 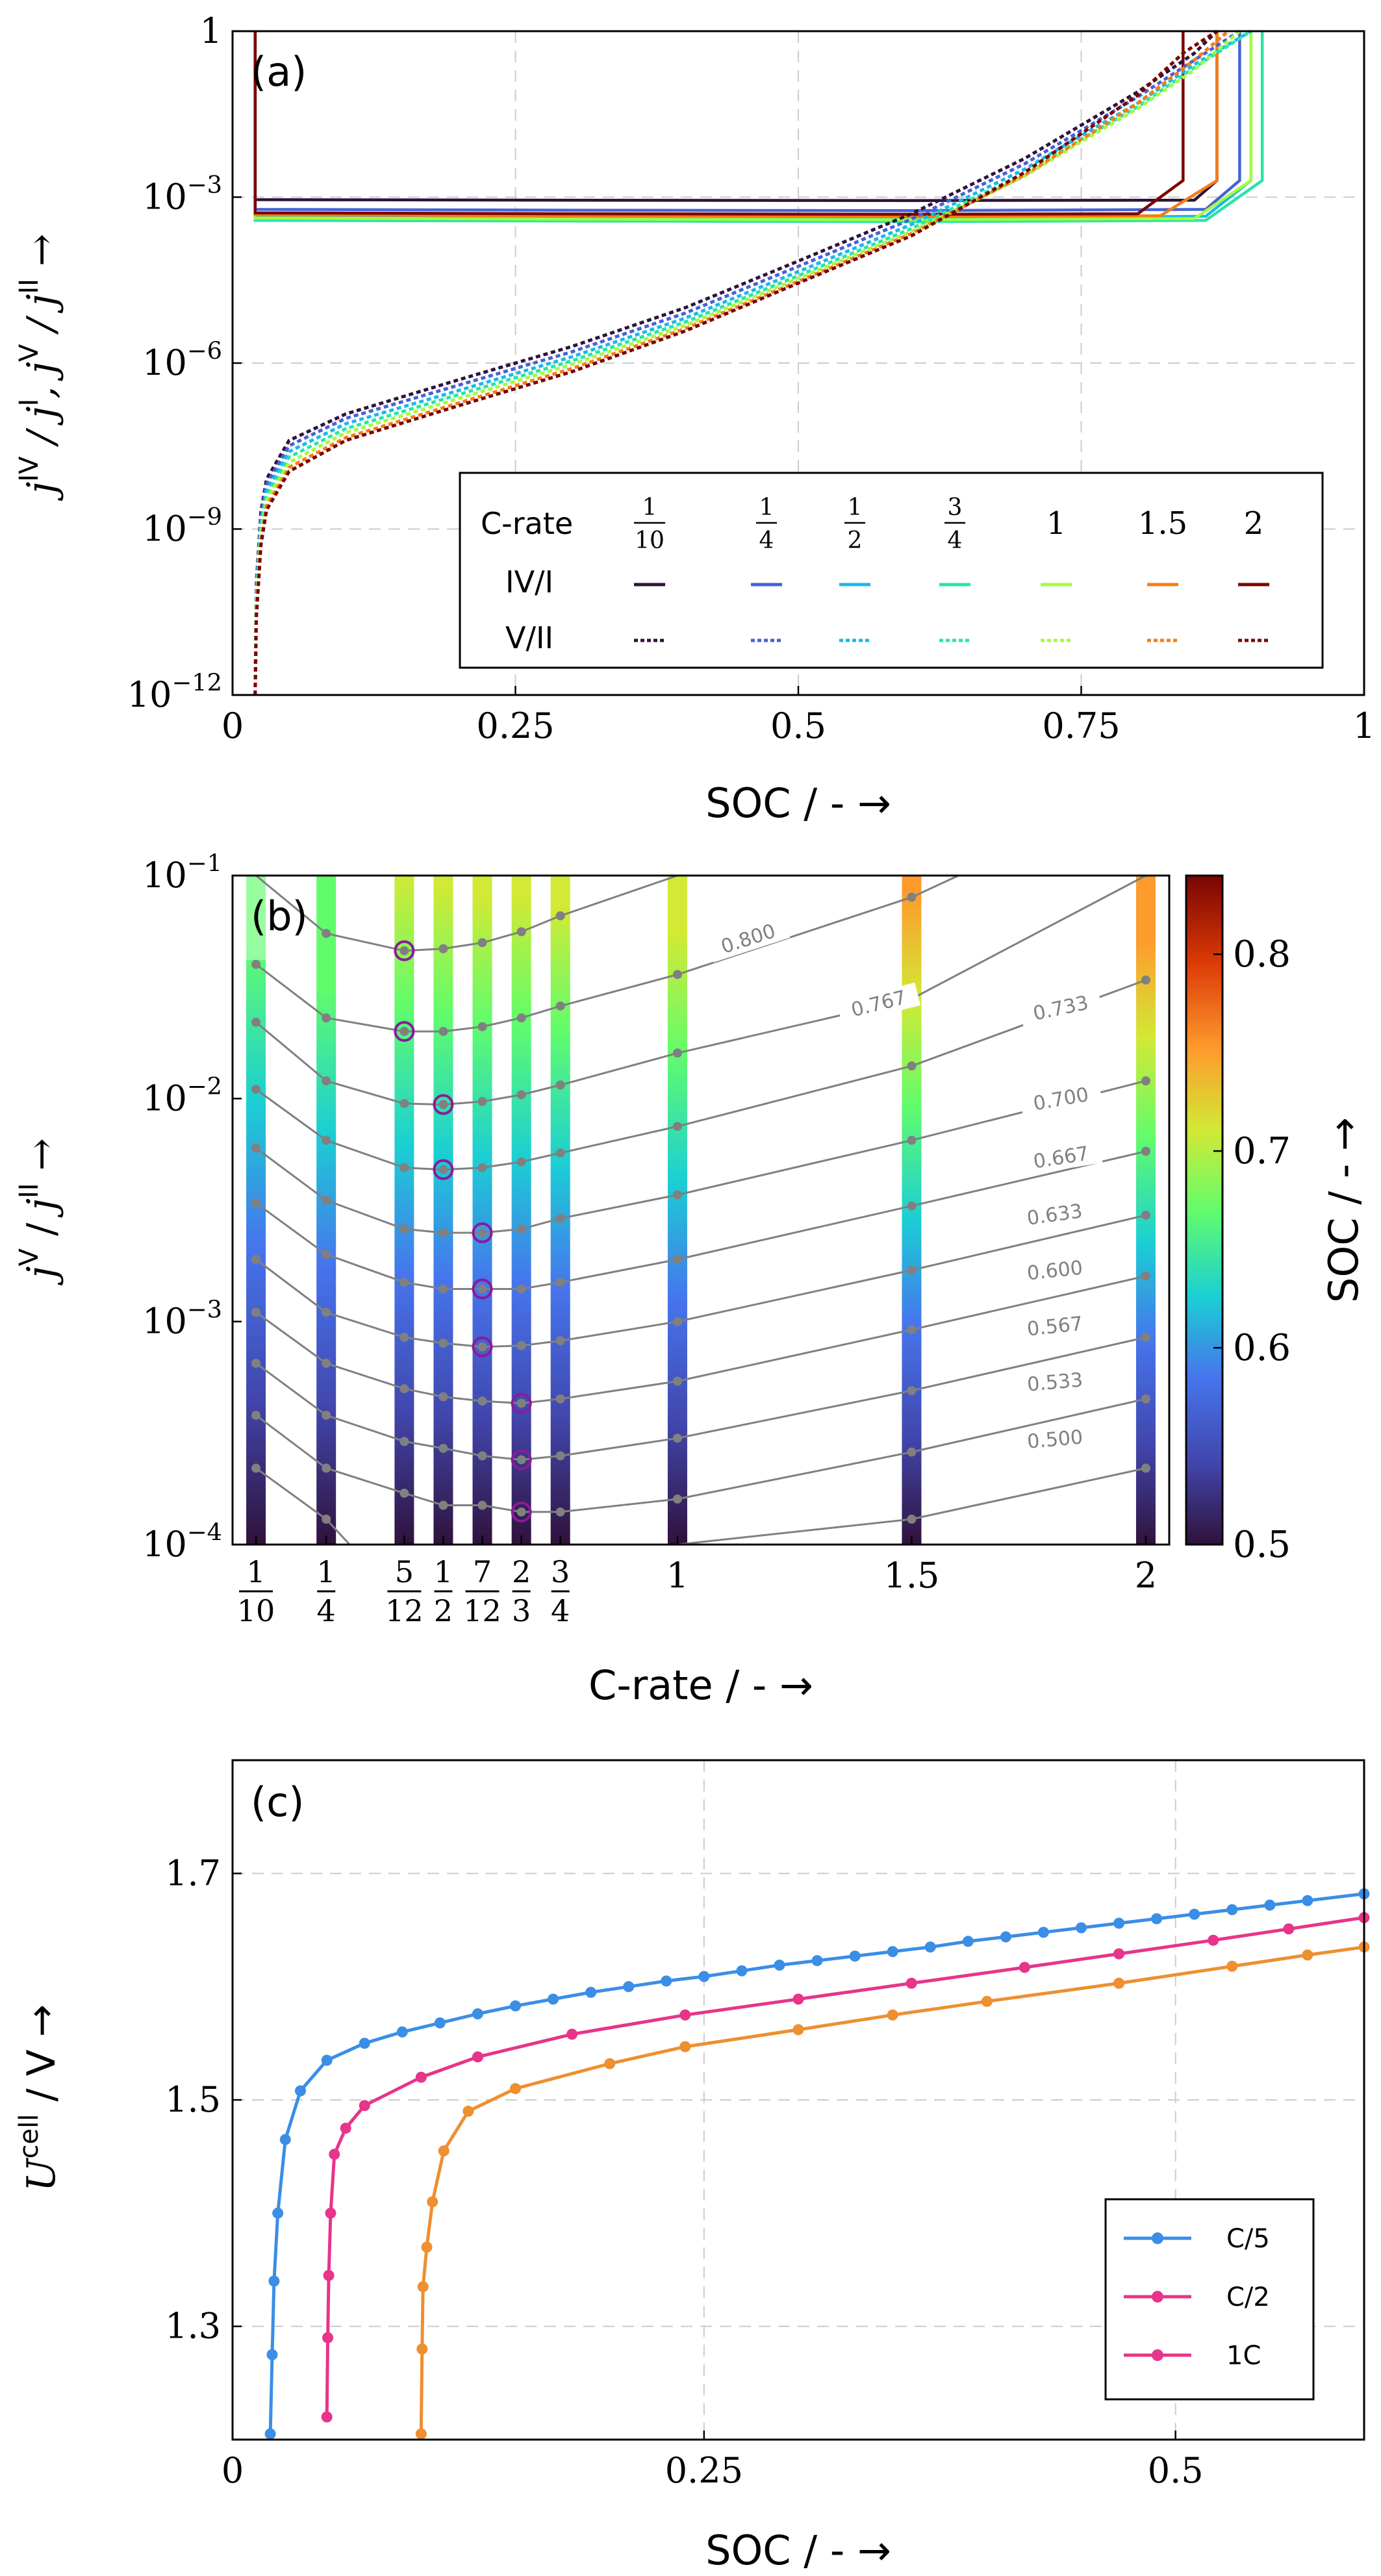 I want to click on legend-a-rate-3: 3 4, so click(x=954, y=524).